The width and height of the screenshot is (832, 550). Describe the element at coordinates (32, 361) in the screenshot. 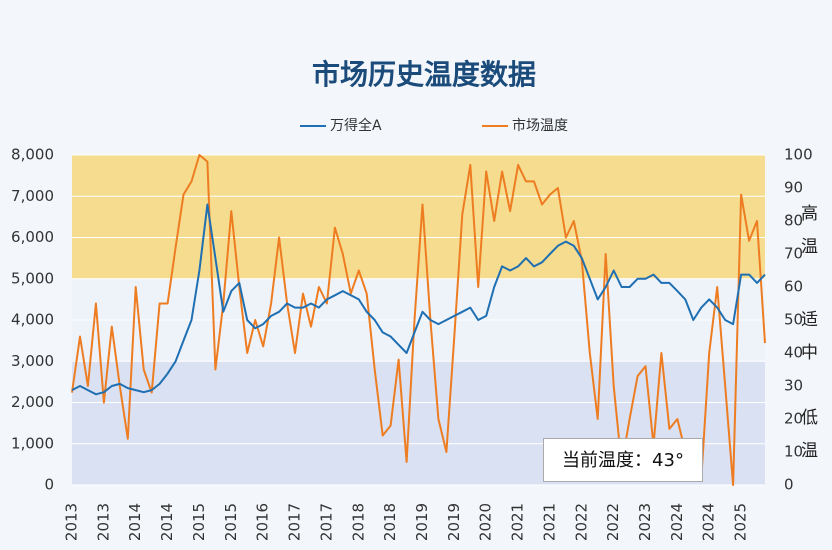

I see `y-tick-label: 3,000` at that location.